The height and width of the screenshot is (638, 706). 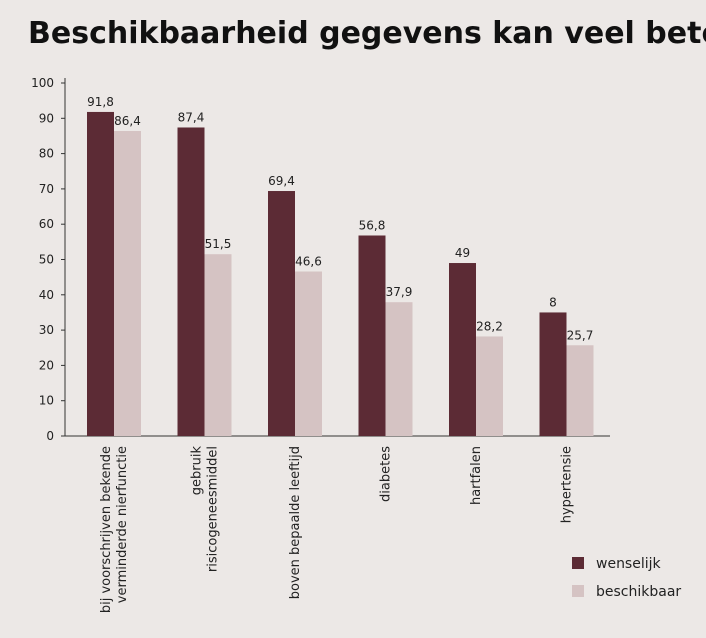 I want to click on value-label: 51,5, so click(x=218, y=244).